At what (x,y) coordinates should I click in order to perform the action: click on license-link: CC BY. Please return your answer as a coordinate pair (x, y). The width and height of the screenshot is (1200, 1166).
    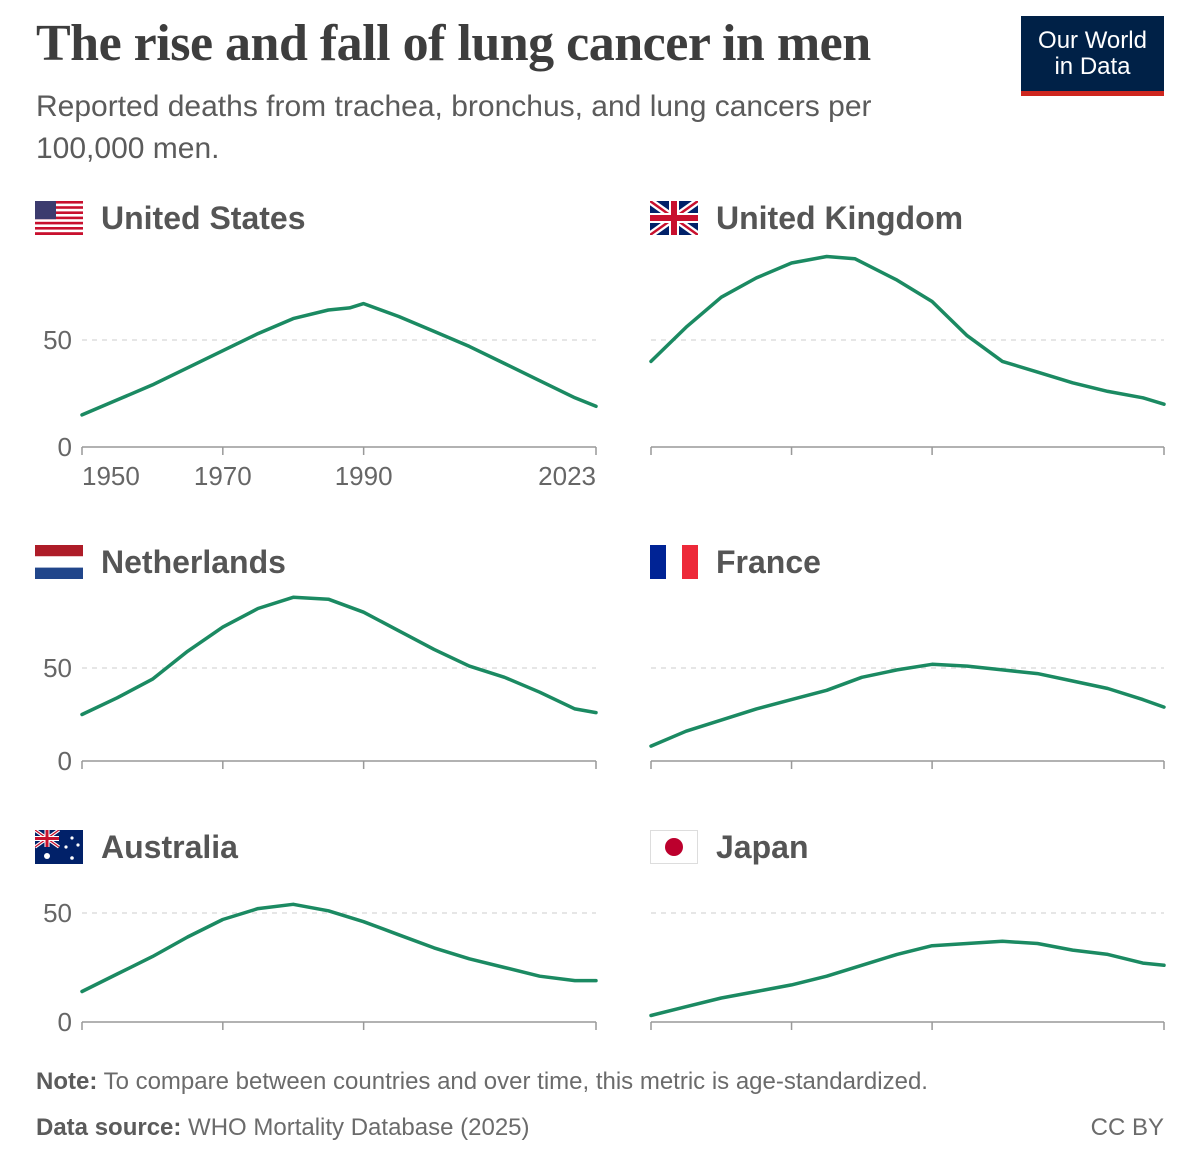
    Looking at the image, I should click on (1127, 1127).